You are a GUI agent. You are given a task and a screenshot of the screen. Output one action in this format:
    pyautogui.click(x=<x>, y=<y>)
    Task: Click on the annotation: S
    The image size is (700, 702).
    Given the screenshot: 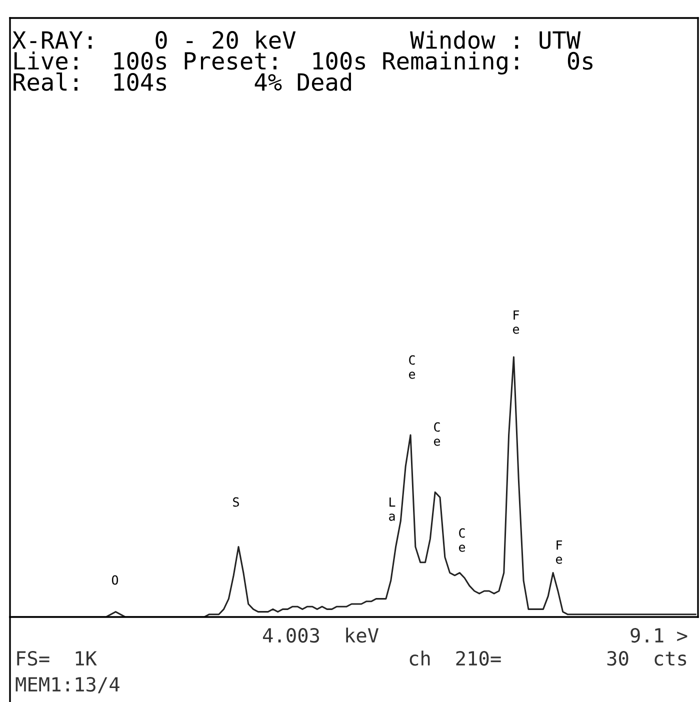 What is the action you would take?
    pyautogui.click(x=236, y=502)
    